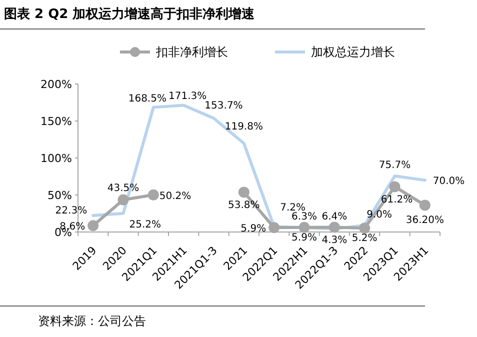 The width and height of the screenshot is (477, 337). I want to click on data-label: 50.2%, so click(175, 196).